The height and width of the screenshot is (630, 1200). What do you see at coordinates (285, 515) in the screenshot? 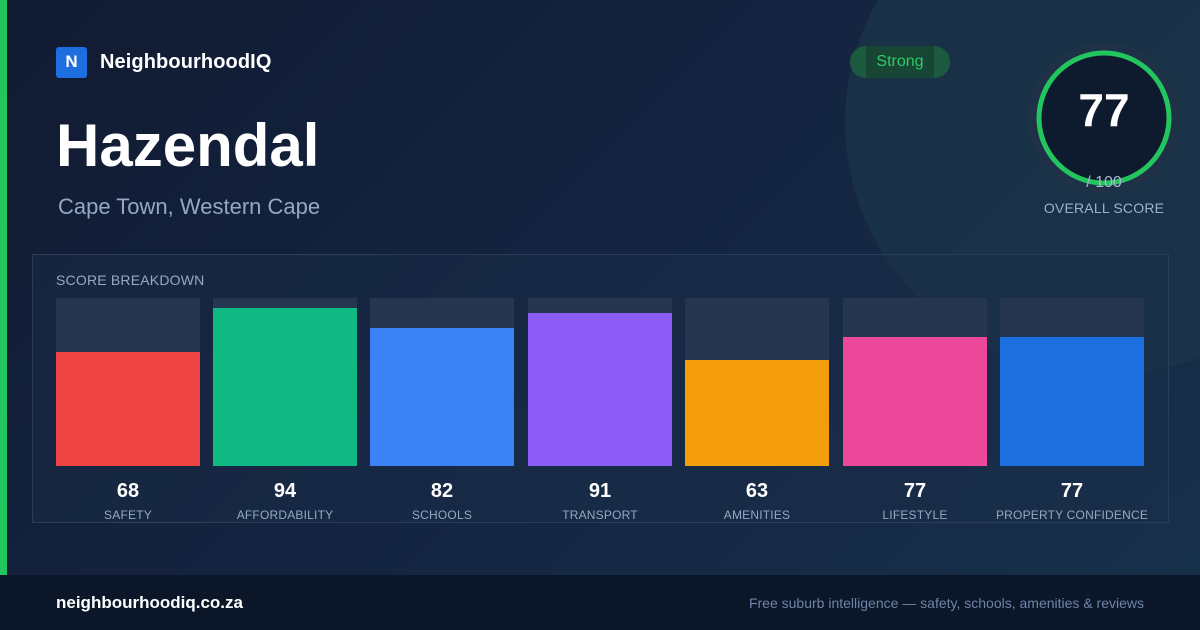
I see `score-bar-label: AFFORDABILITY` at bounding box center [285, 515].